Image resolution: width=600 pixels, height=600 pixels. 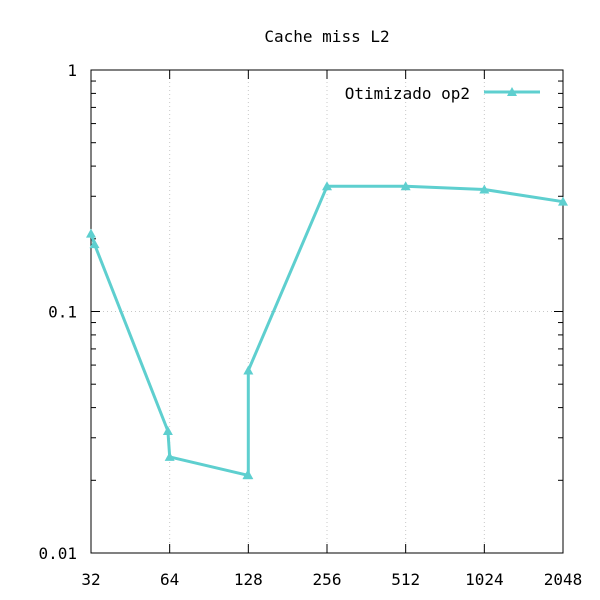 I want to click on x-tick-label: 2048, so click(x=563, y=579).